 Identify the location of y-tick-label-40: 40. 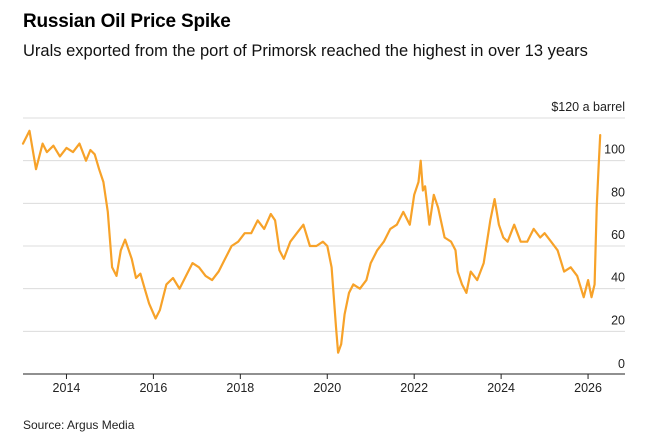
(618, 278).